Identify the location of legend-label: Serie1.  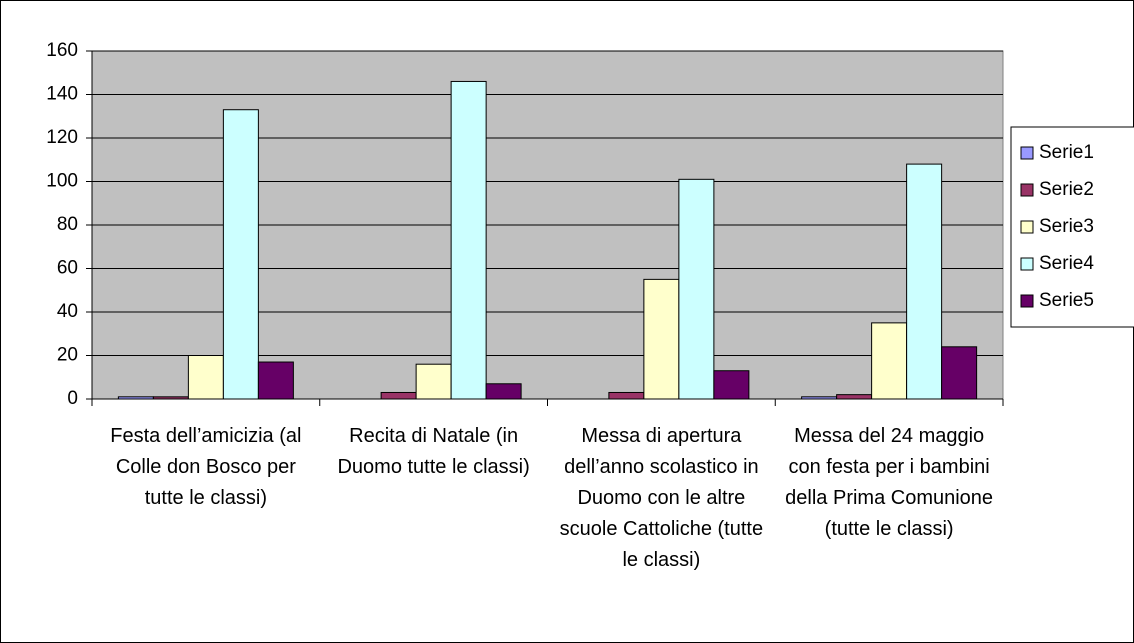
(1066, 152).